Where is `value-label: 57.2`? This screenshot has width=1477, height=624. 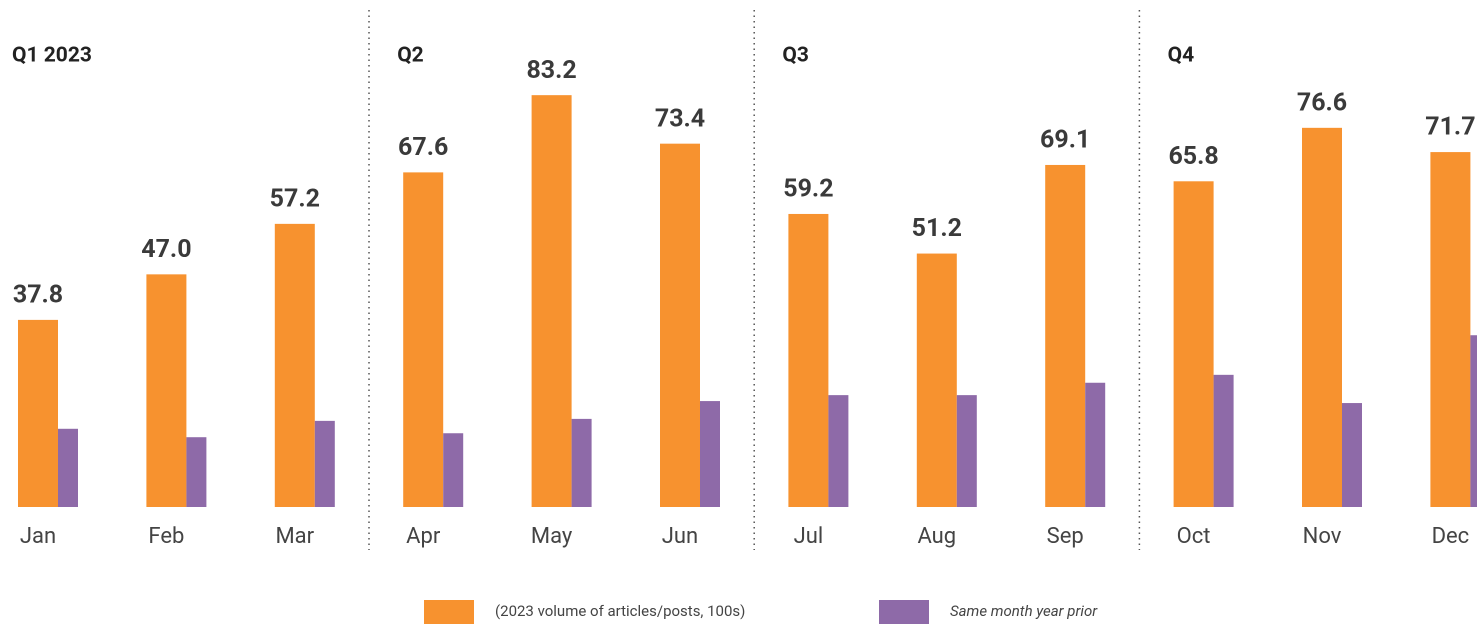
value-label: 57.2 is located at coordinates (295, 198).